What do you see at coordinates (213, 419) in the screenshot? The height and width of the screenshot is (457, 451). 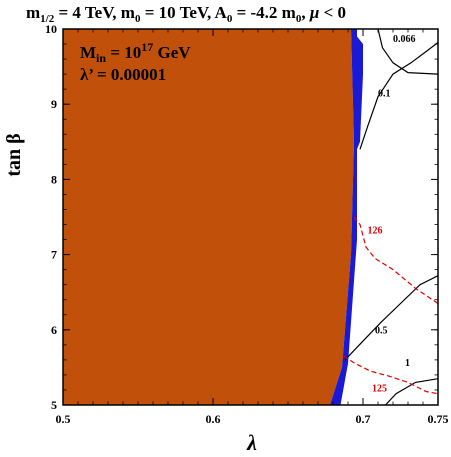 I see `x-tick-label: 0.6` at bounding box center [213, 419].